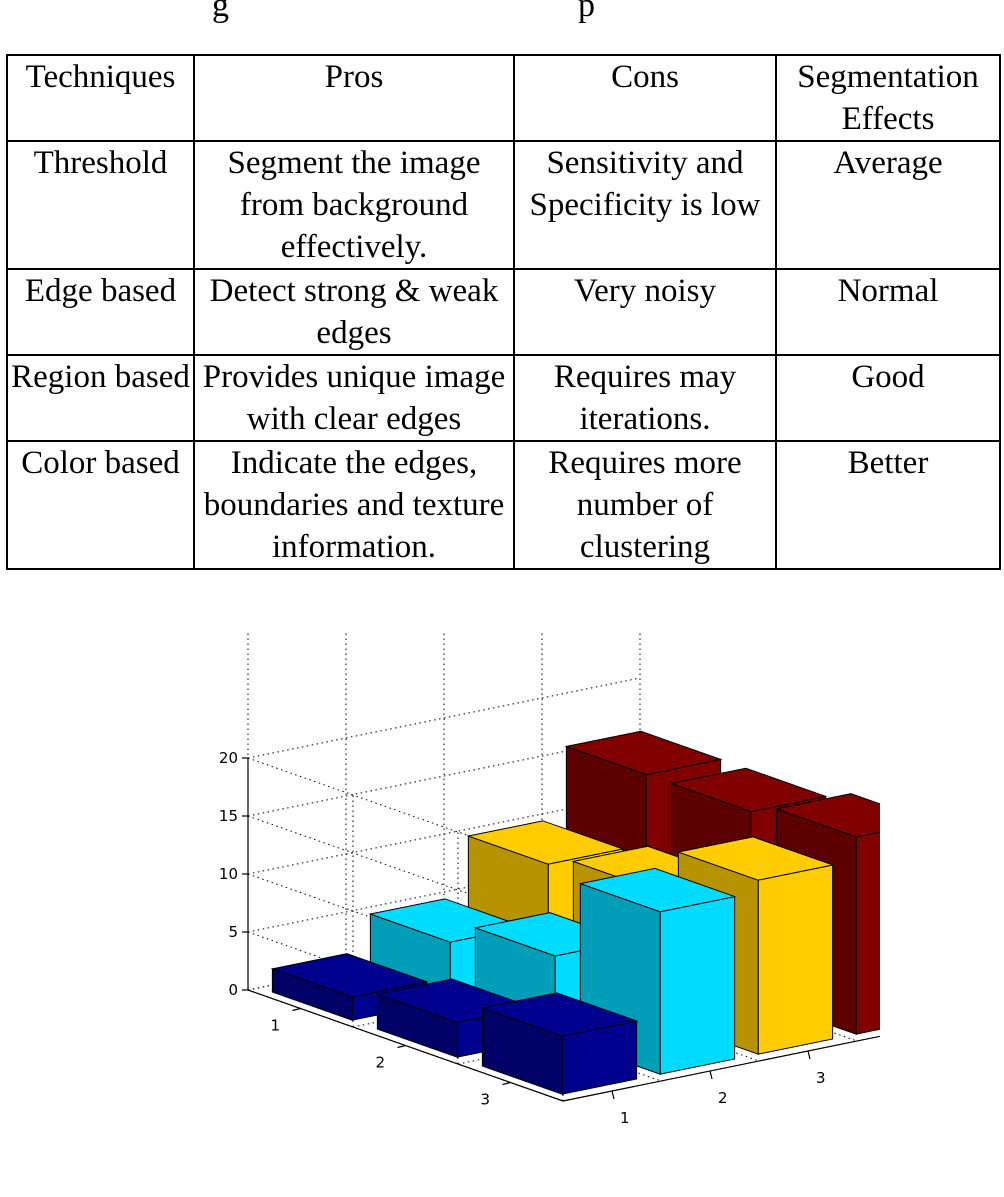 This screenshot has width=1004, height=1197. What do you see at coordinates (354, 98) in the screenshot?
I see `header-pros: Pros` at bounding box center [354, 98].